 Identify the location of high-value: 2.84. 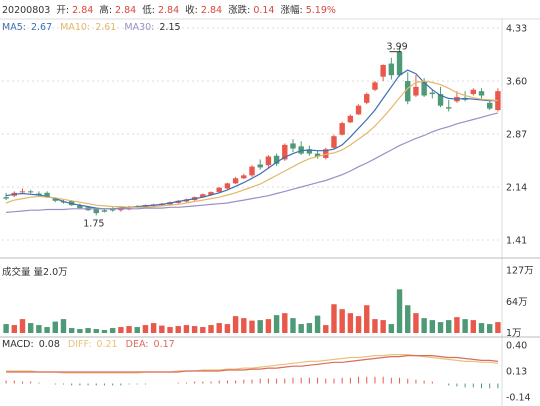
(125, 10).